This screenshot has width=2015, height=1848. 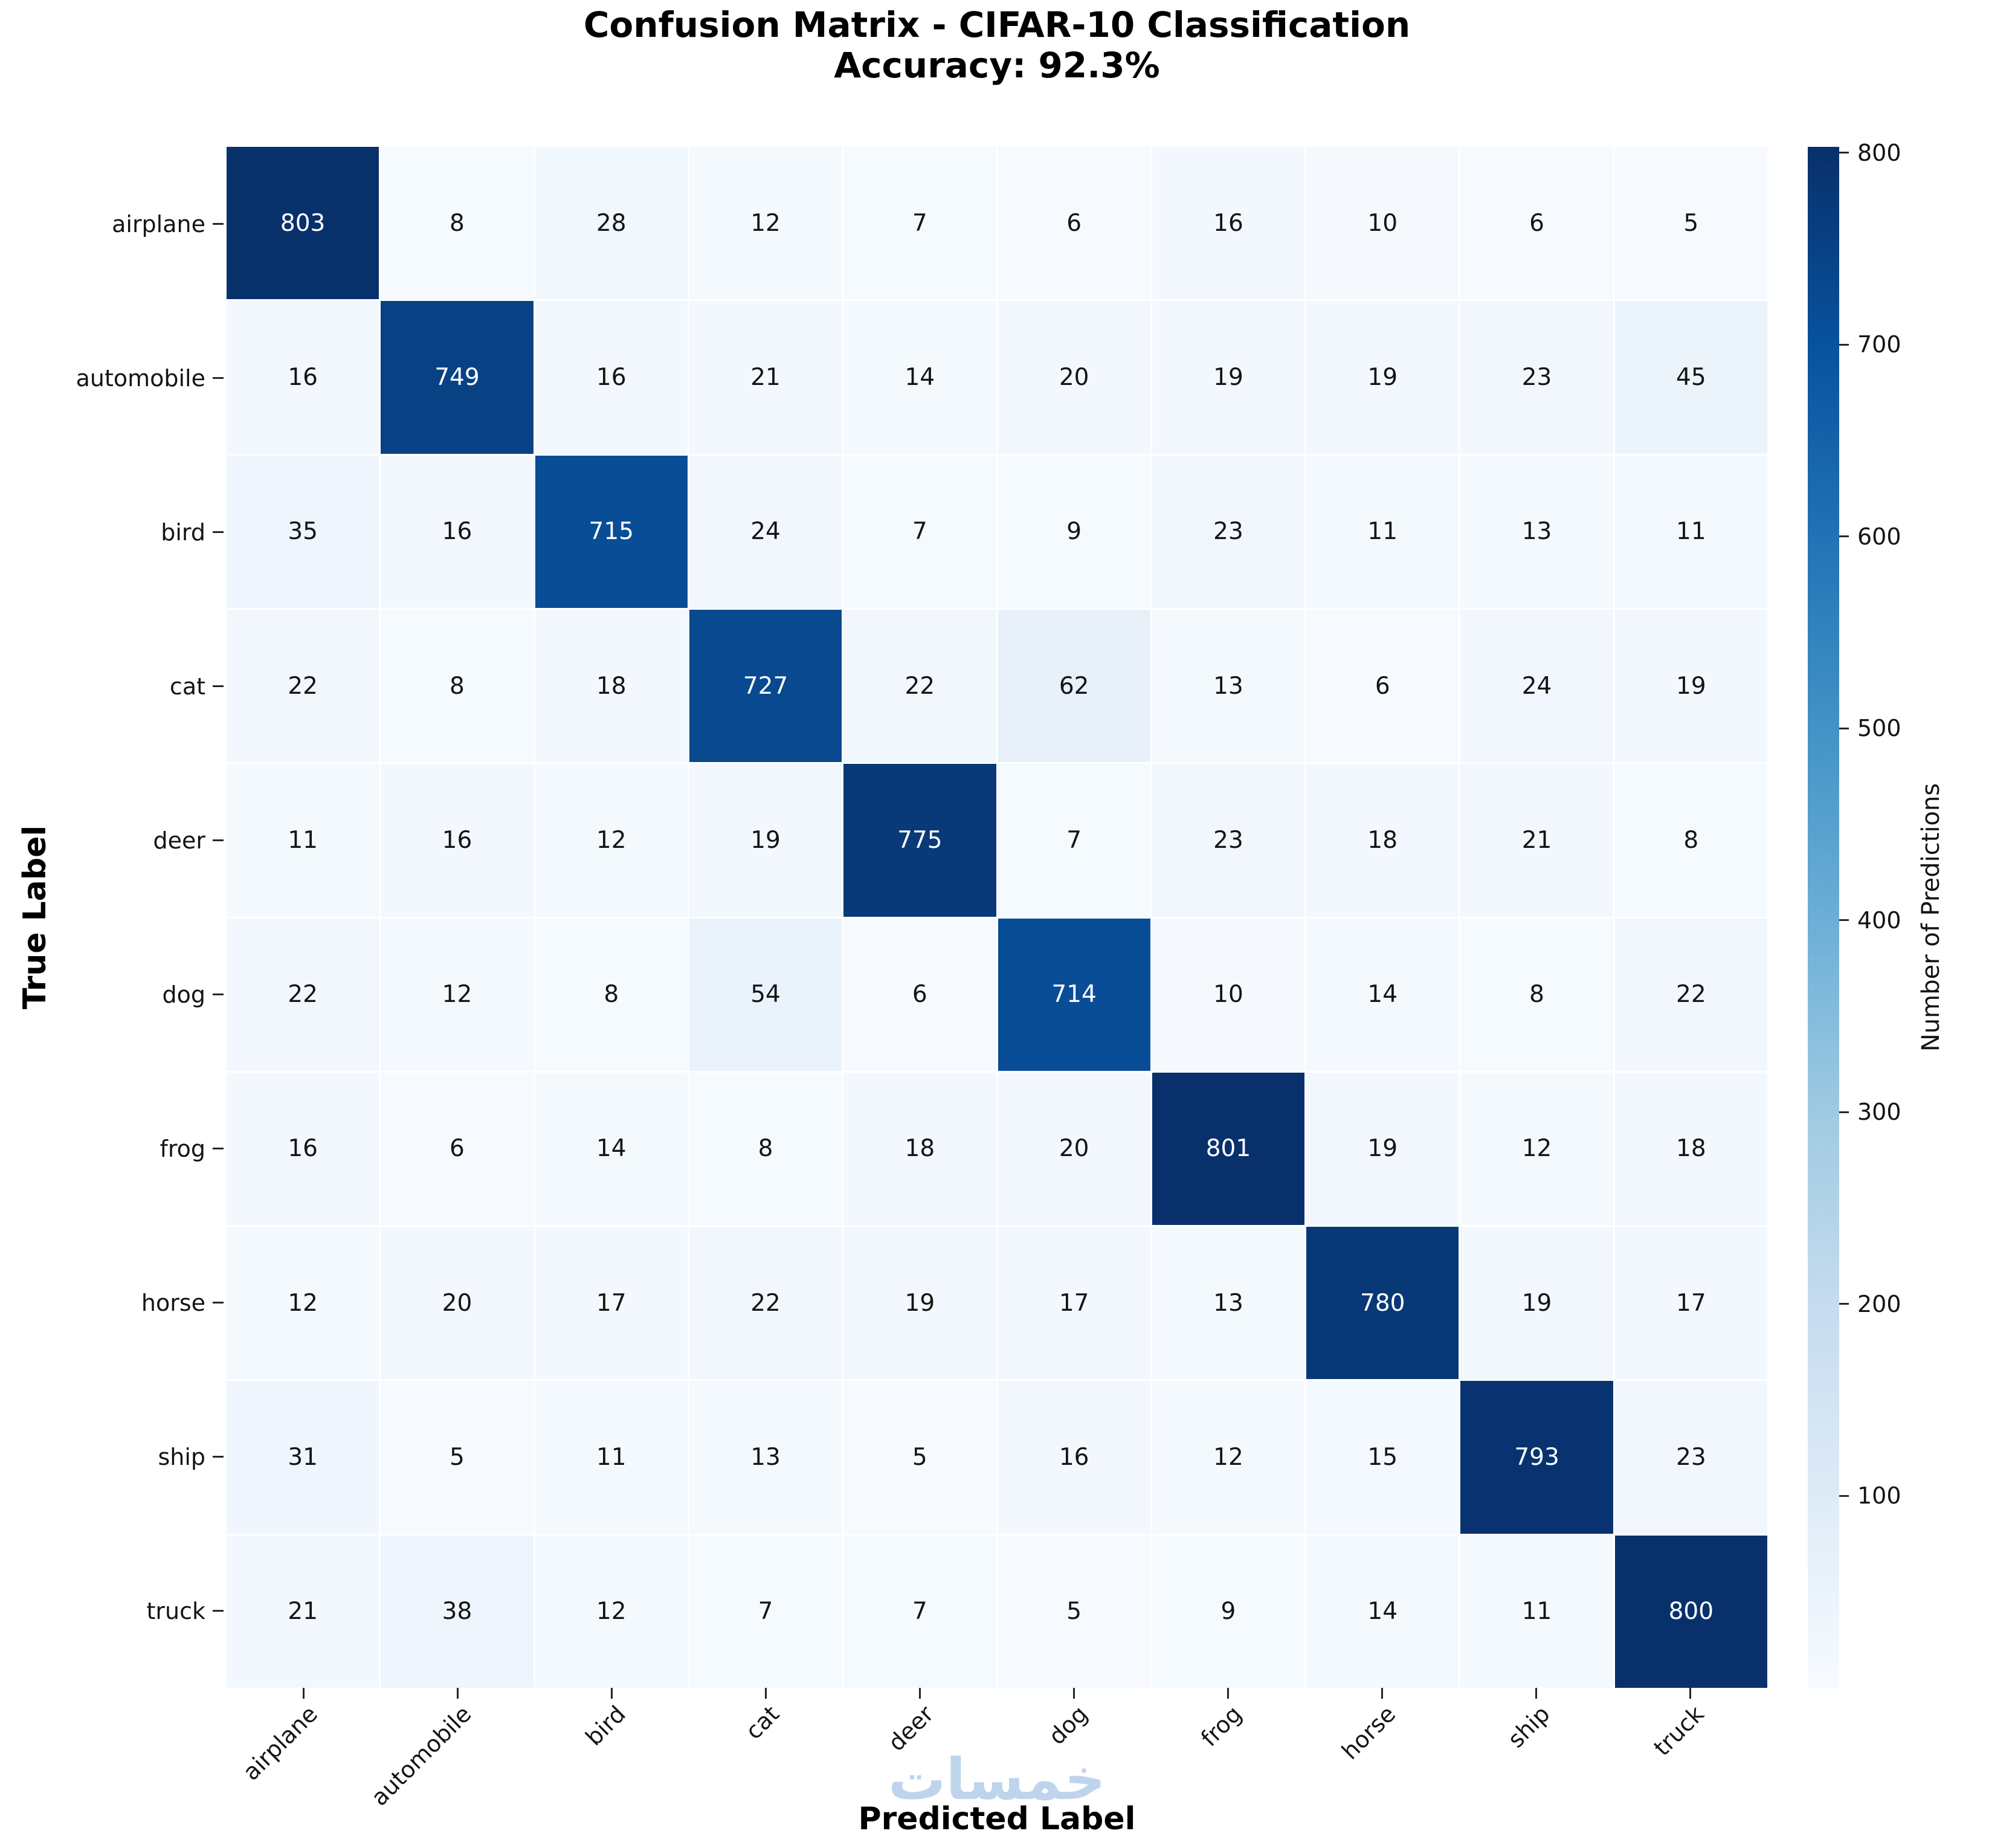 I want to click on heatmap-cell: 727, so click(x=765, y=686).